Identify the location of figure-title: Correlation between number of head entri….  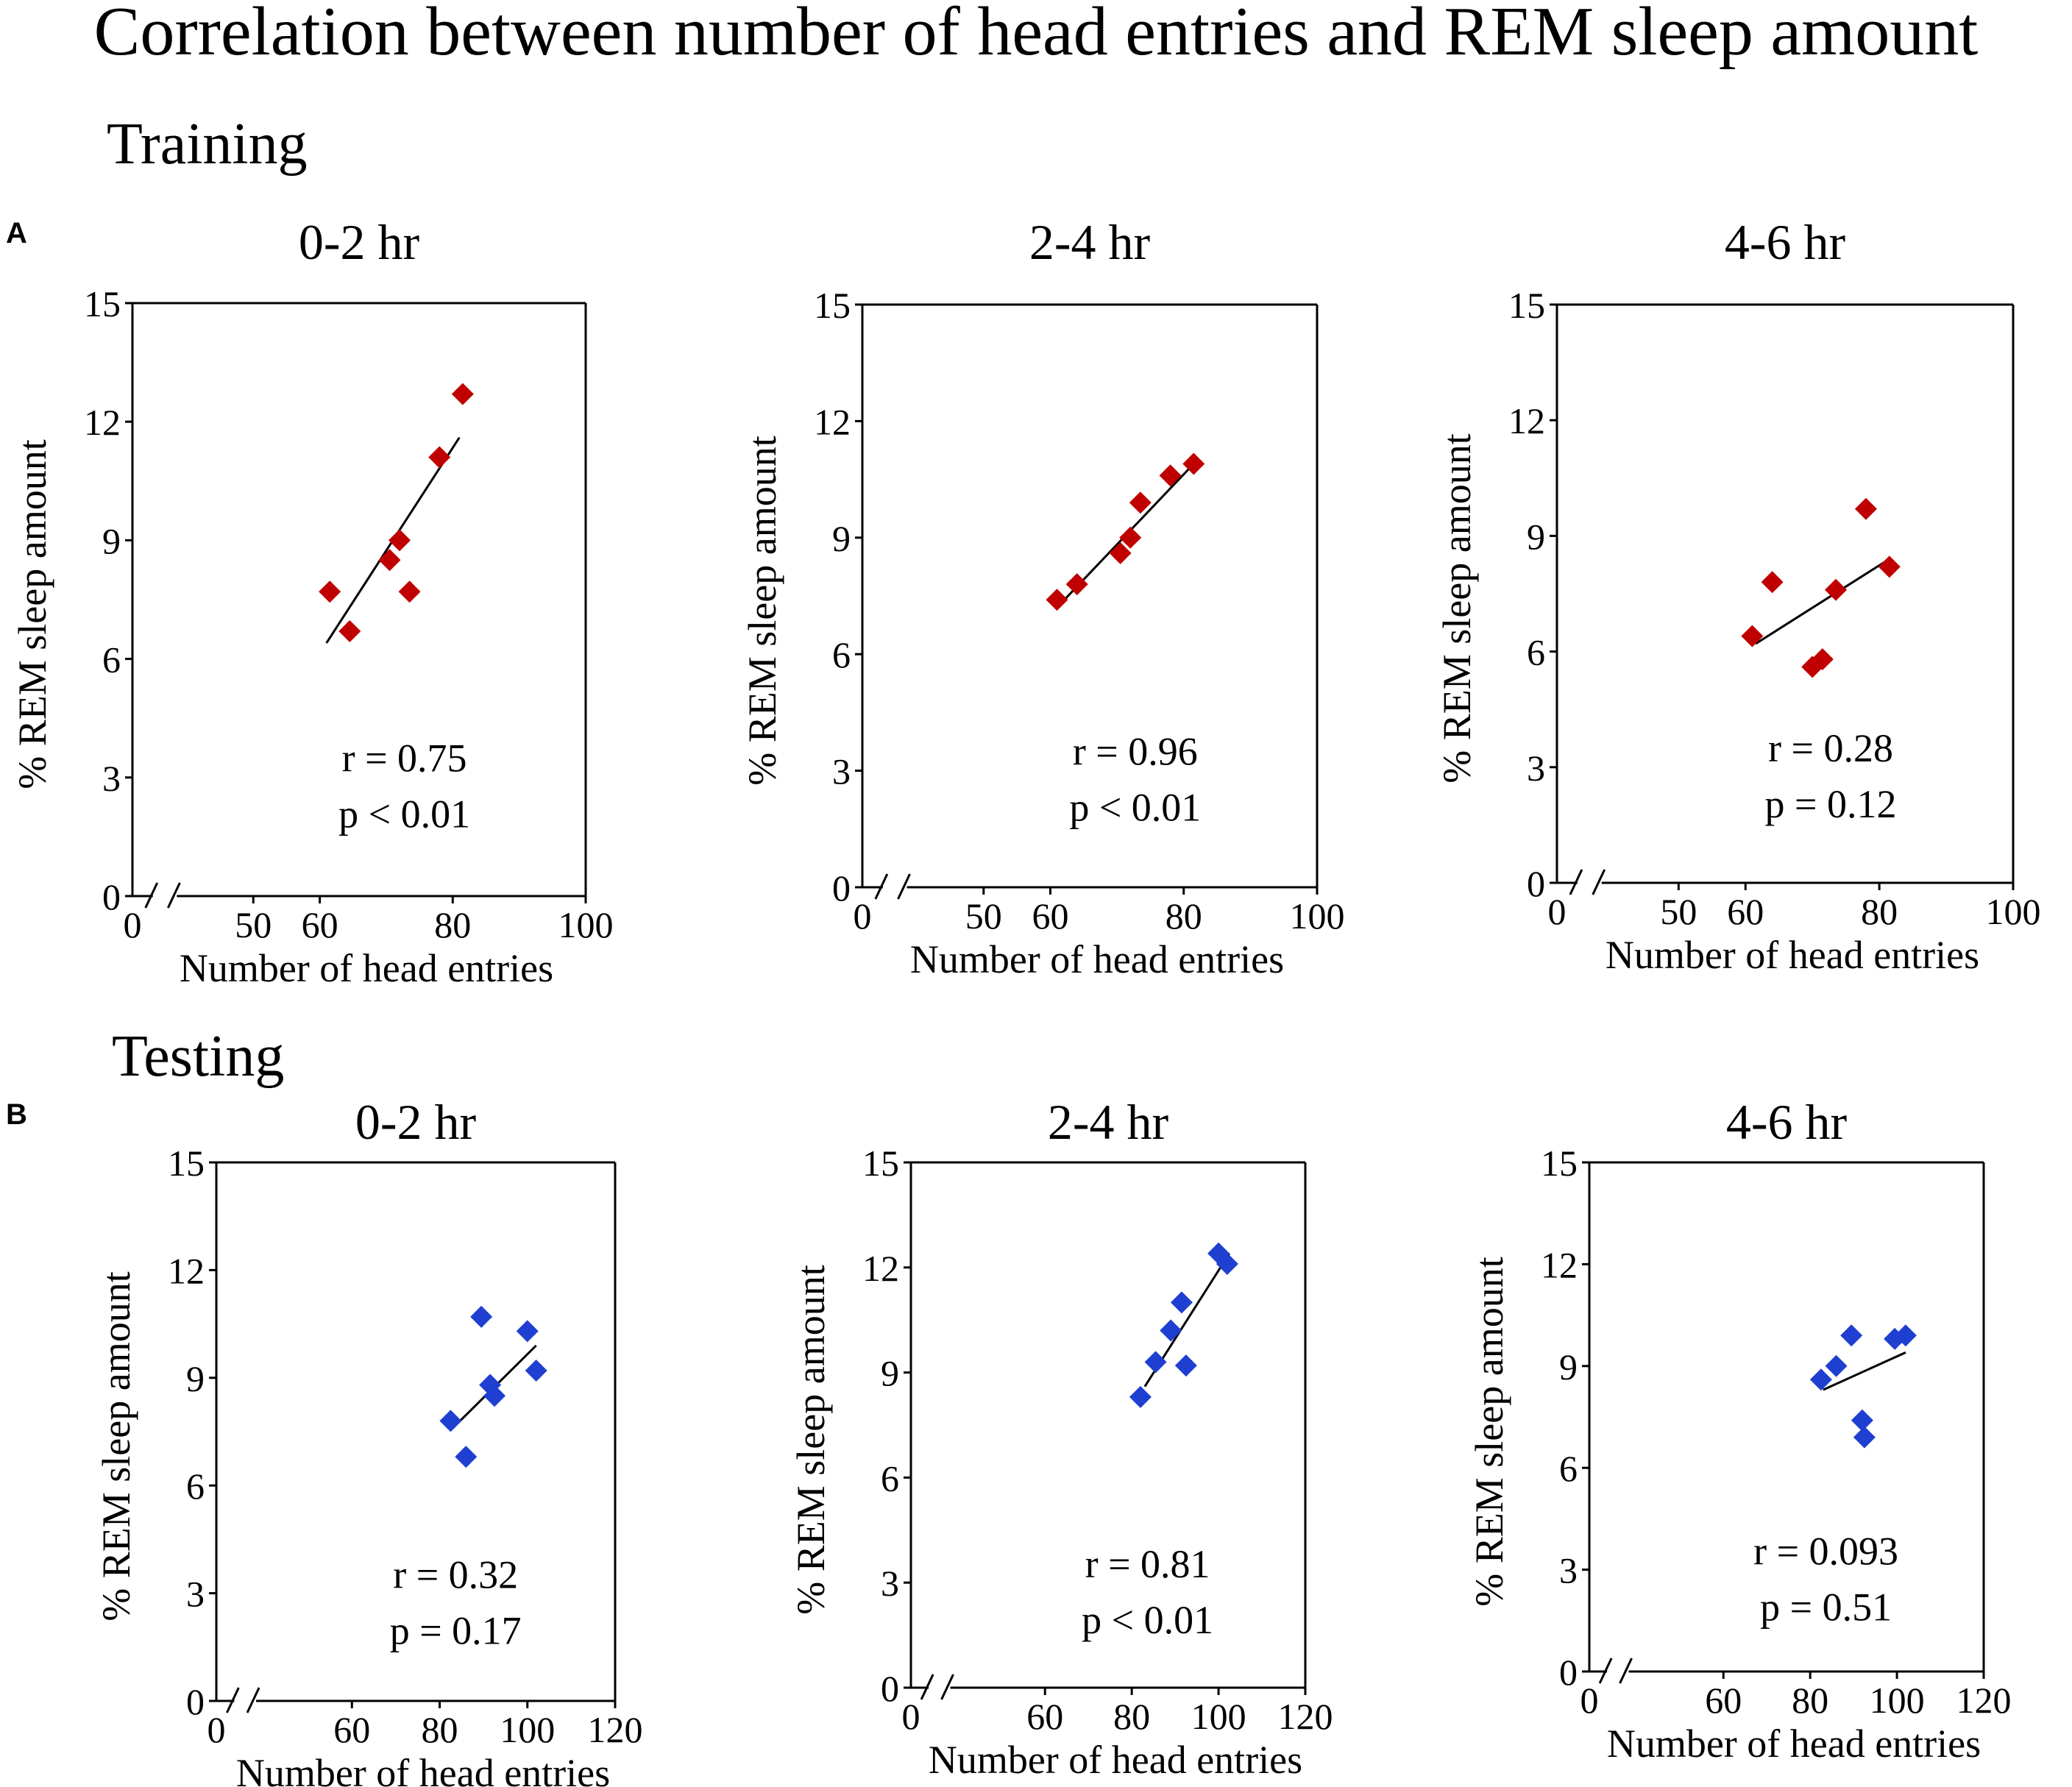
(1036, 35).